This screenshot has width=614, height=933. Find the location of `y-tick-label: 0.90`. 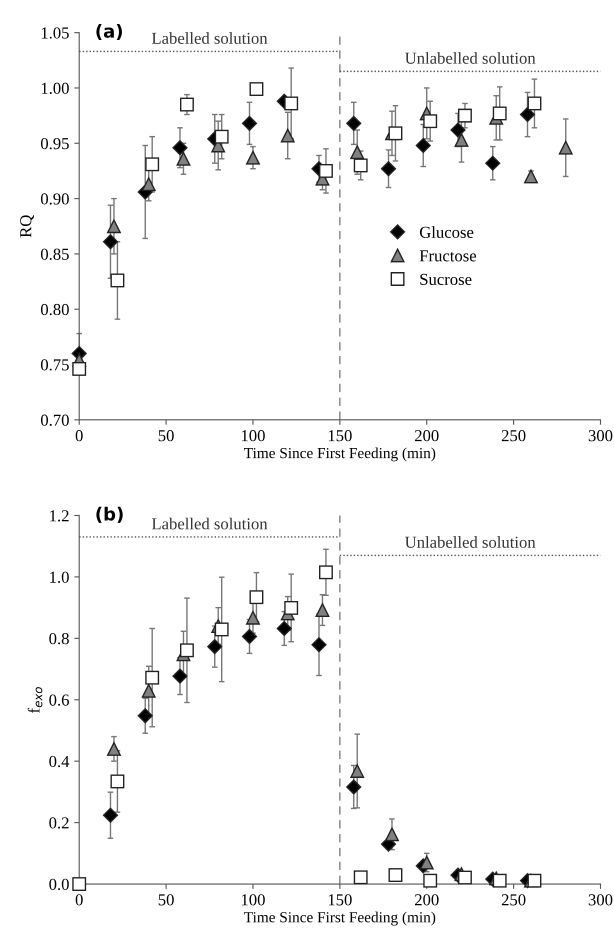

y-tick-label: 0.90 is located at coordinates (54, 199).